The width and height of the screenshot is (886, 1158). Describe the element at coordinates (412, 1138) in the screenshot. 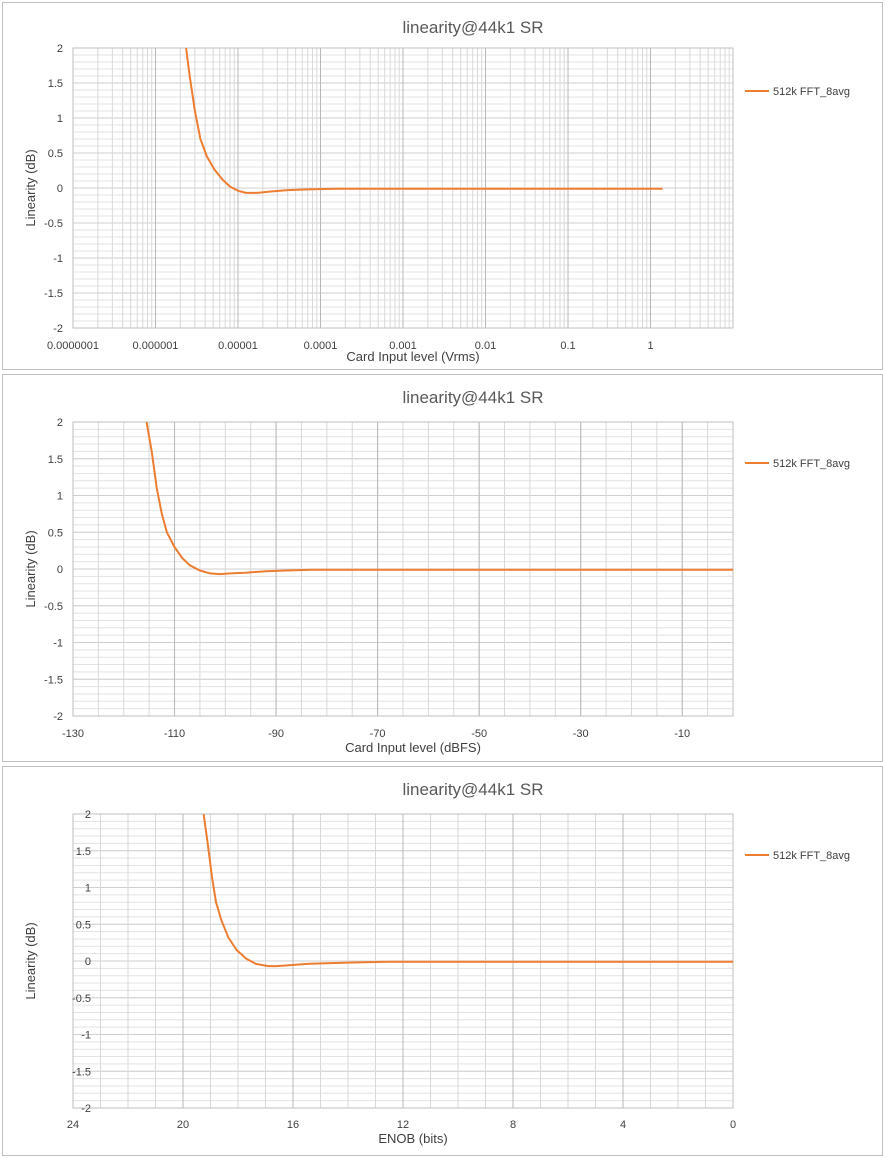

I see `chart-3-x-axis-label: ENOB (bits)` at that location.